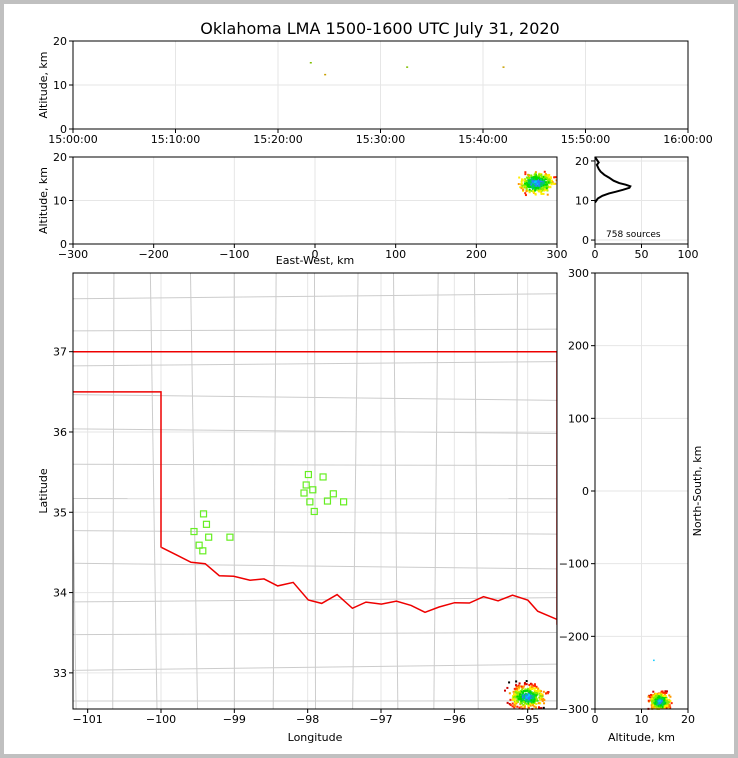  Describe the element at coordinates (585, 491) in the screenshot. I see `y-tick-label: 0` at that location.